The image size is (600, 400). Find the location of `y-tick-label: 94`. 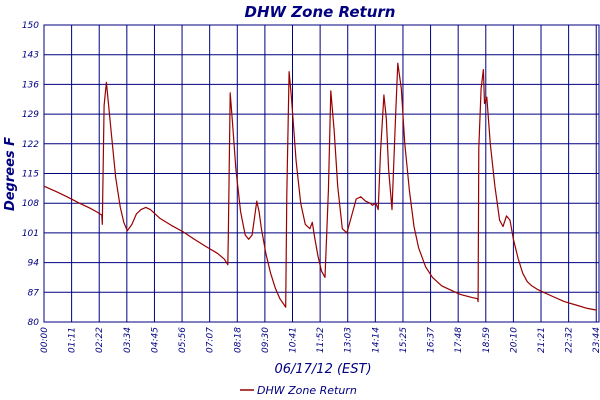

y-tick-label: 94 is located at coordinates (34, 264).